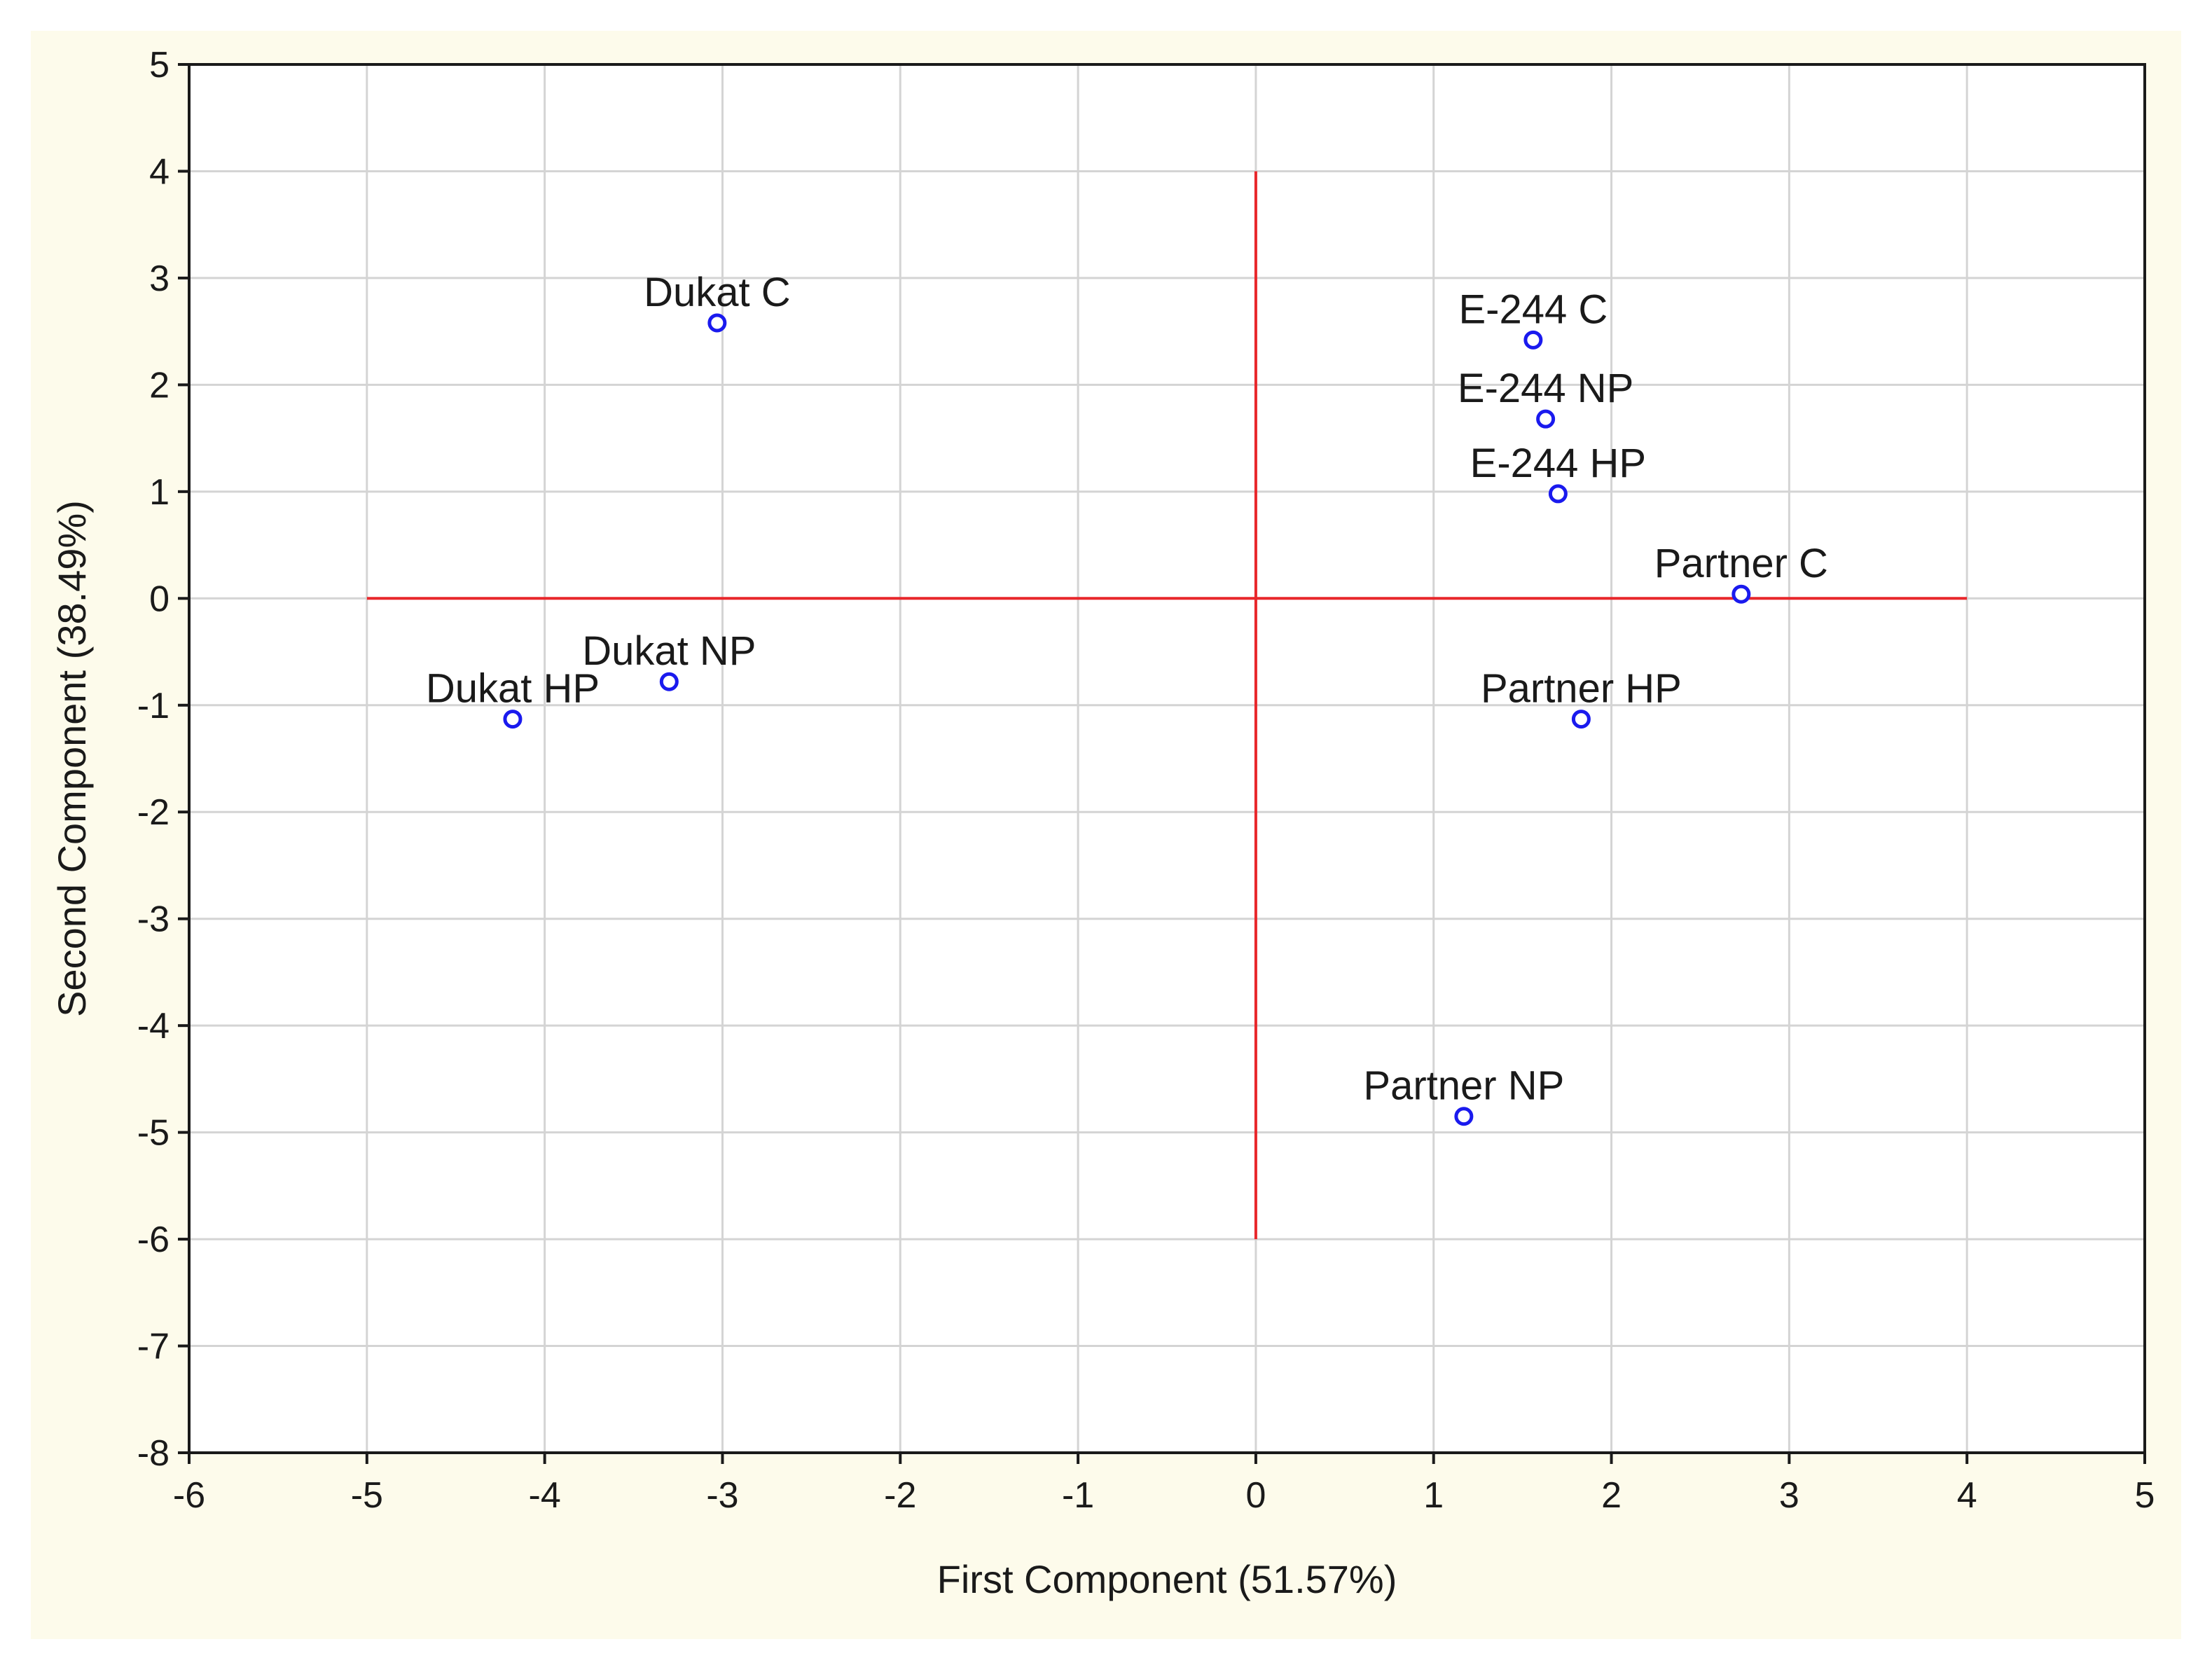  I want to click on x-tick-label: 3, so click(1789, 1495).